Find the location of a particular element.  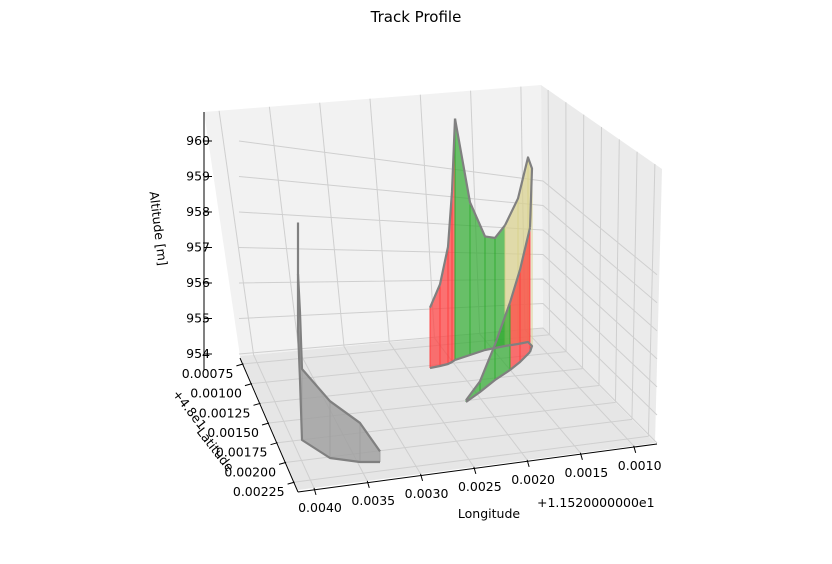

x-axis-line is located at coordinates (477, 468).